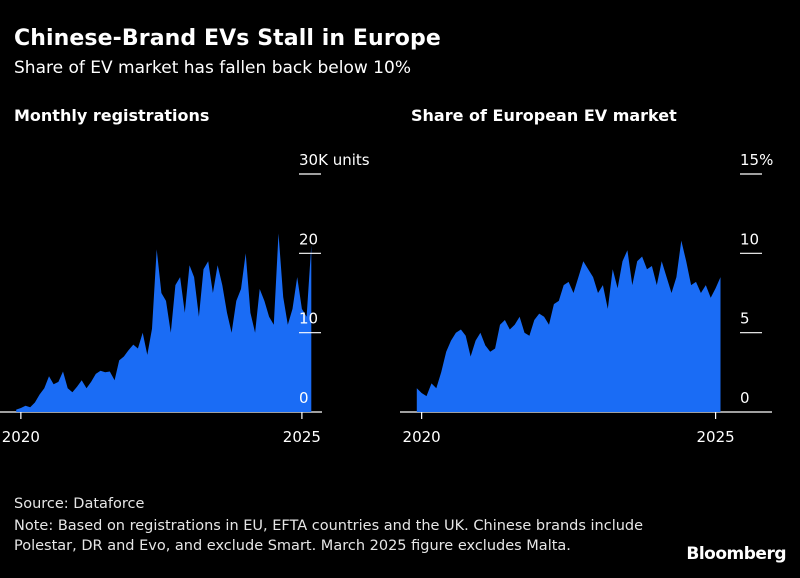  What do you see at coordinates (304, 398) in the screenshot?
I see `registrations-ytick-label: 0` at bounding box center [304, 398].